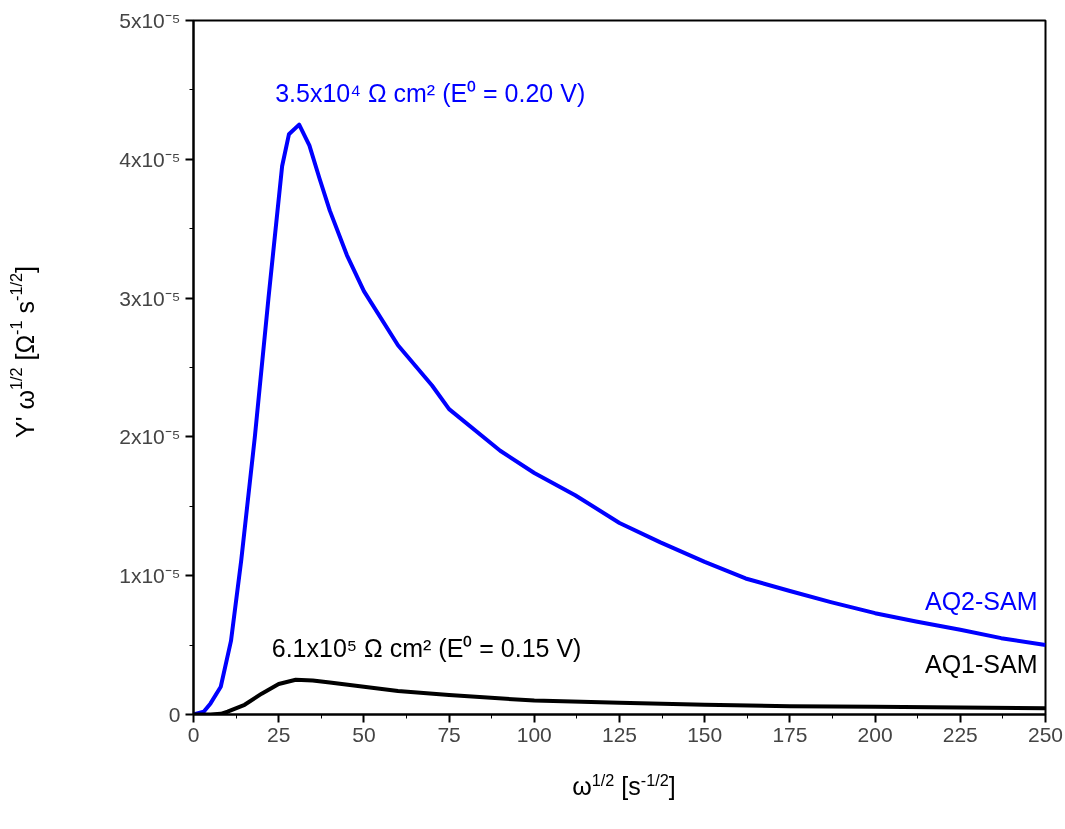 This screenshot has width=1065, height=829. I want to click on x-tick-label: 175, so click(790, 734).